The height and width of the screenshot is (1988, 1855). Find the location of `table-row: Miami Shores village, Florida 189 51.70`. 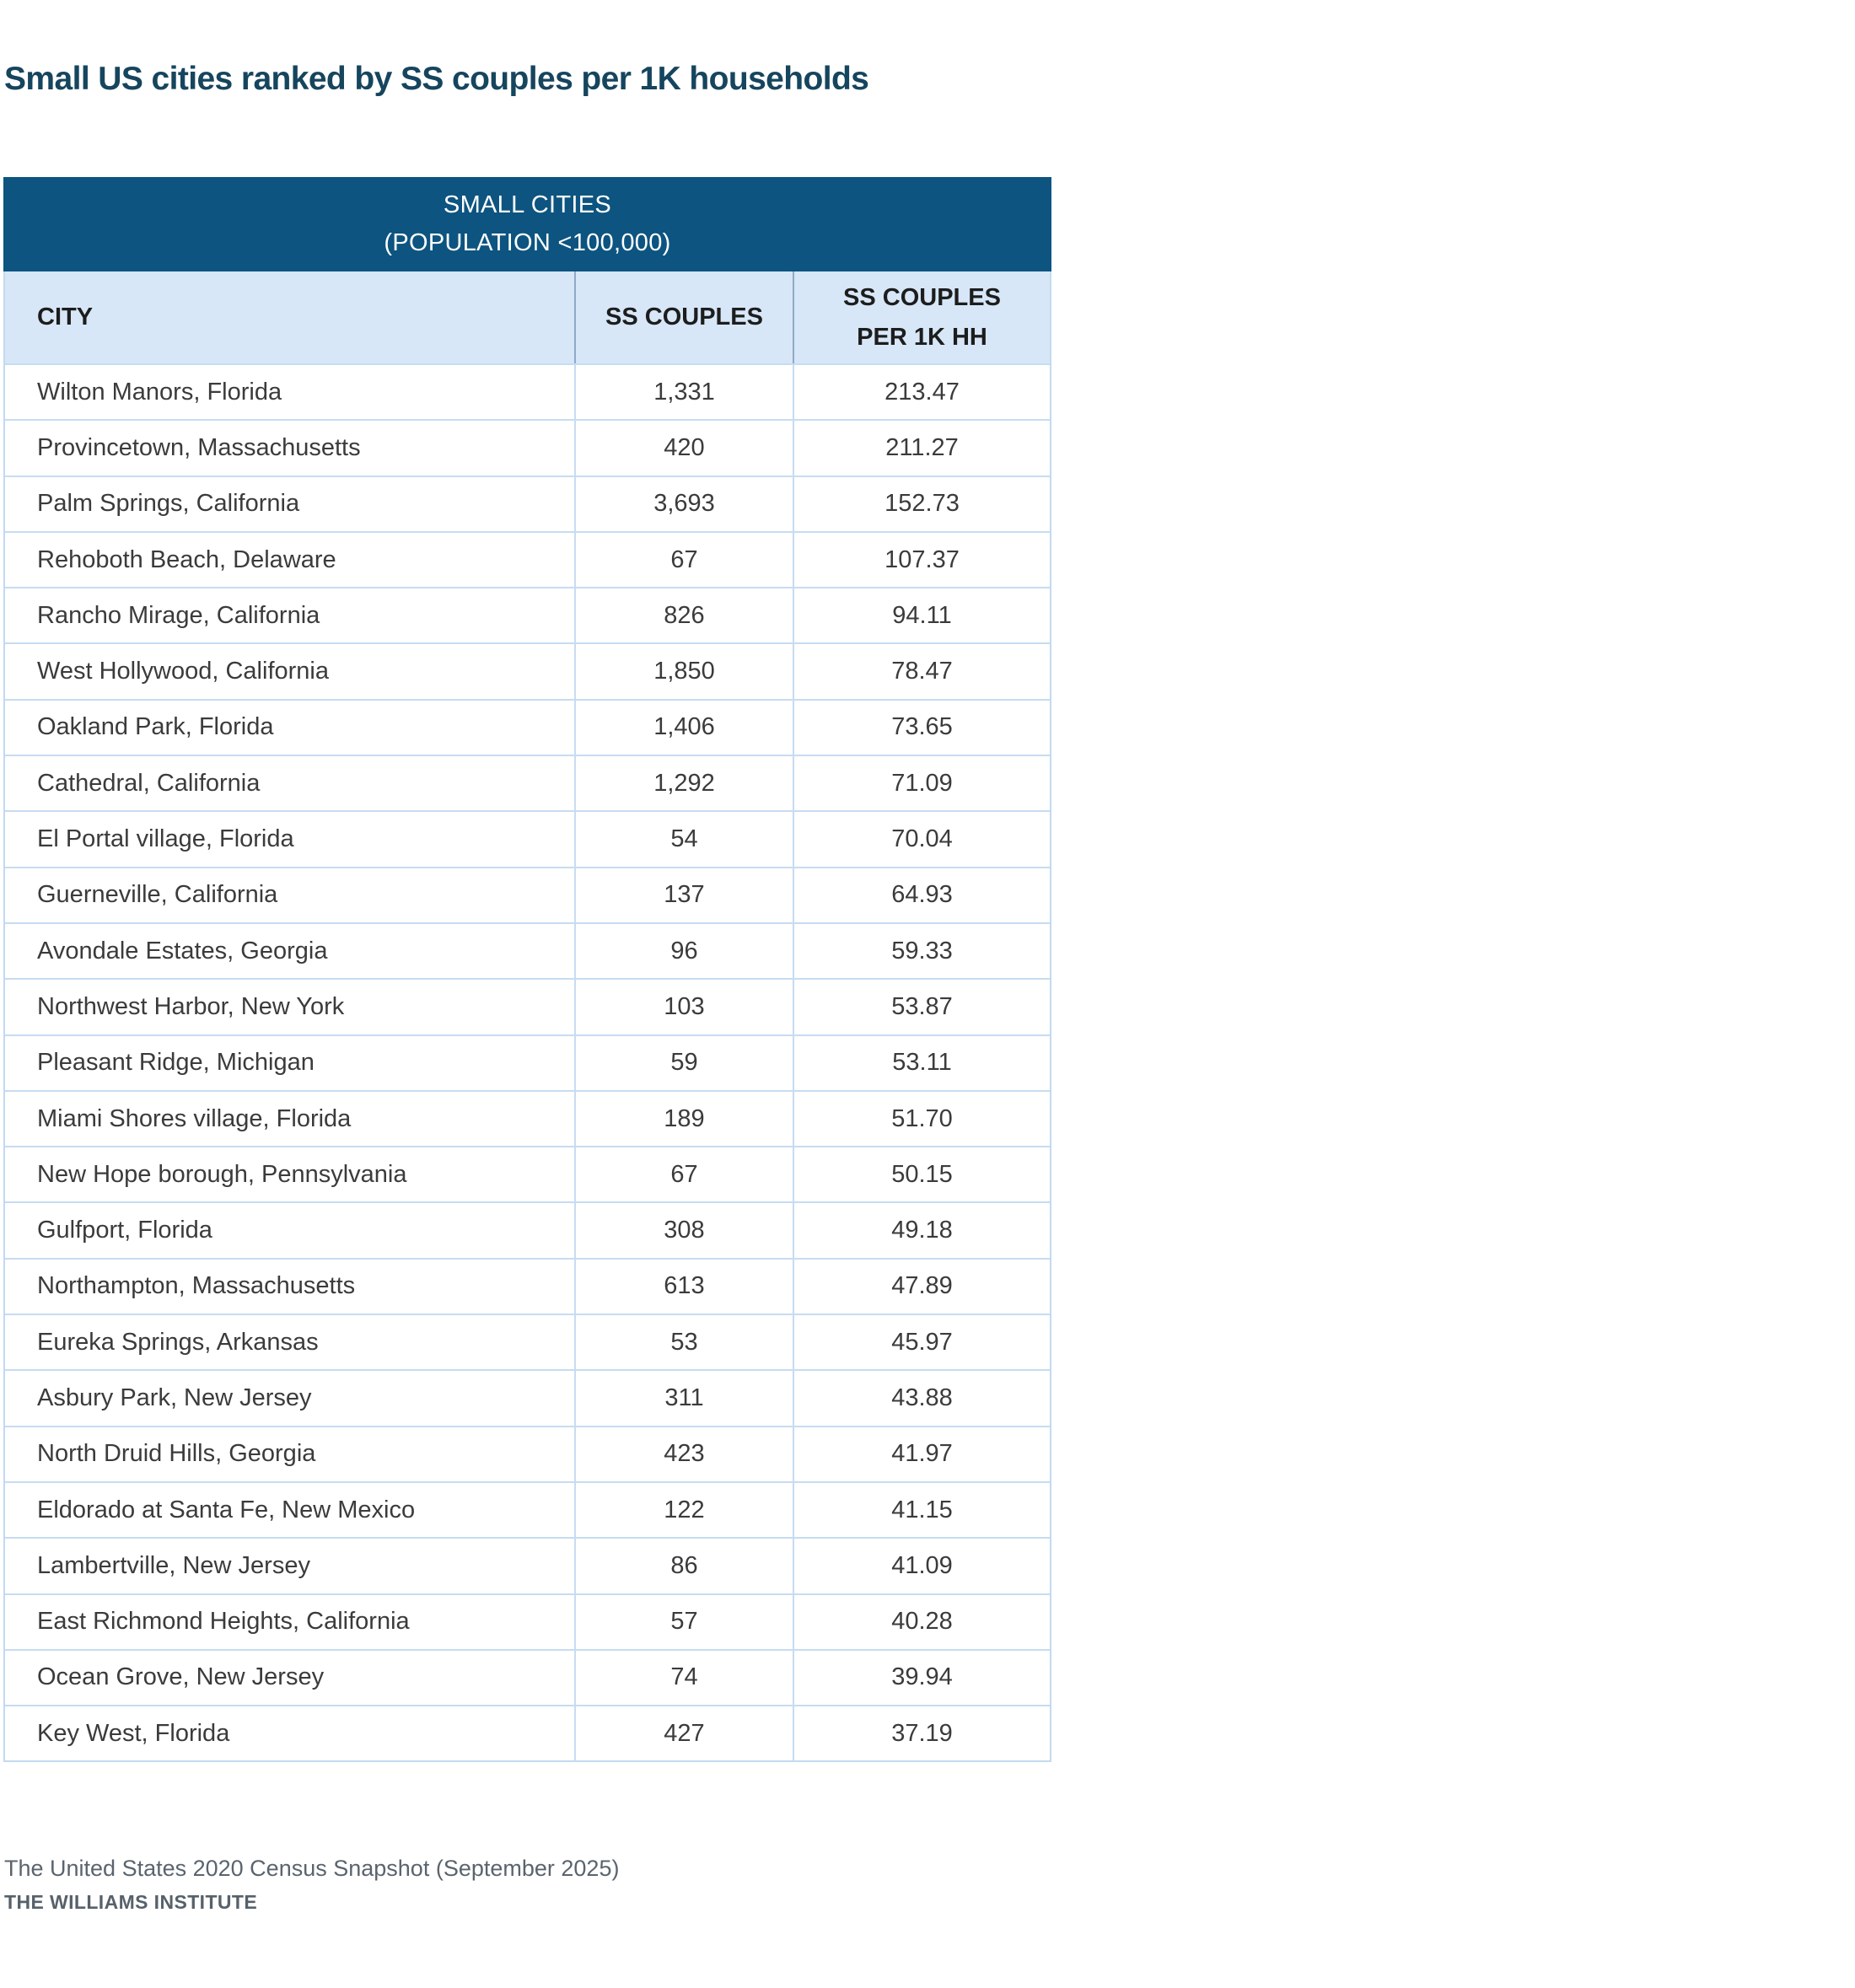

table-row: Miami Shores village, Florida 189 51.70 is located at coordinates (527, 1118).